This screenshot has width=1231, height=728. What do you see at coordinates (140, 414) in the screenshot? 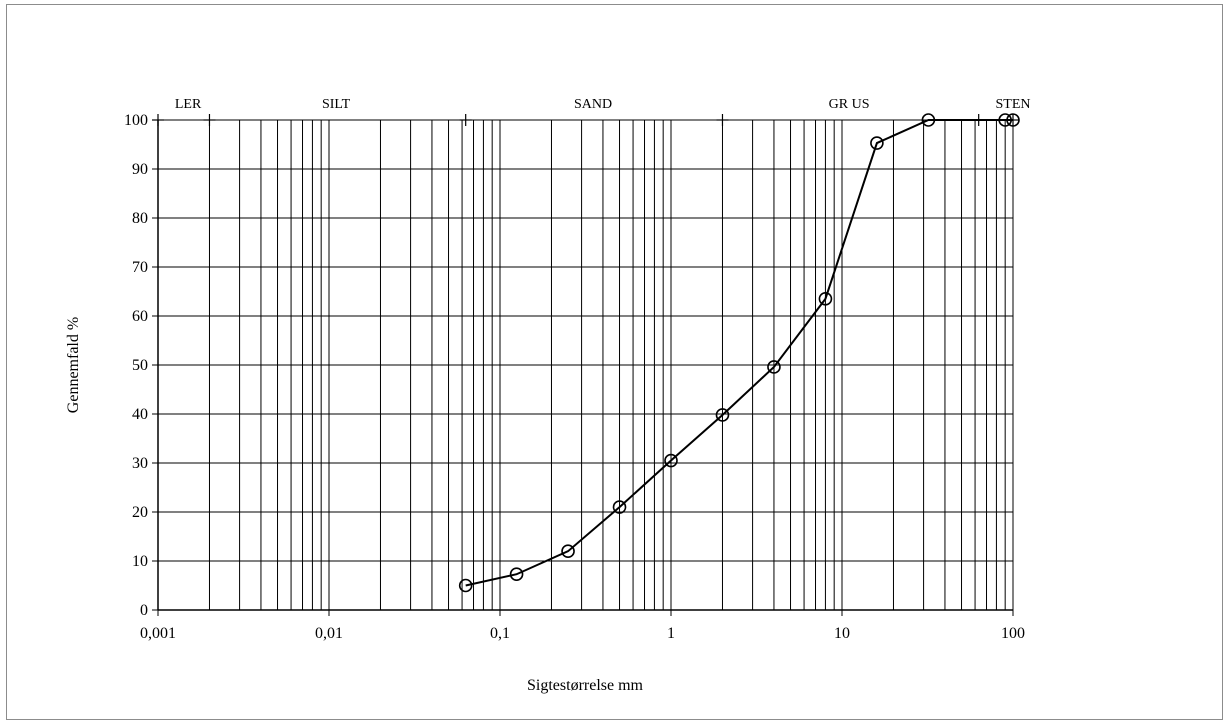
I see `y-tick-label: 40` at bounding box center [140, 414].